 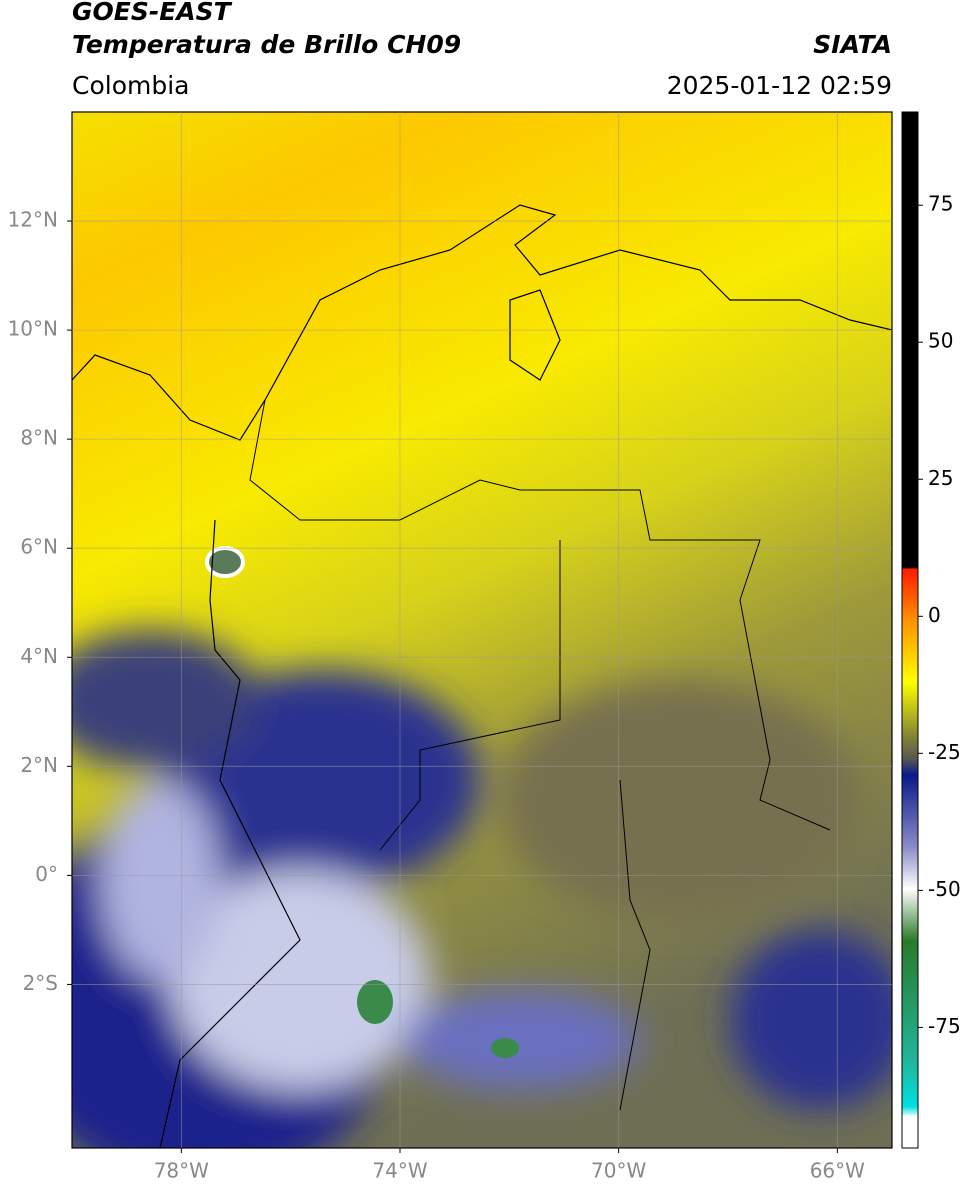 I want to click on region: Colombia, so click(x=130, y=85).